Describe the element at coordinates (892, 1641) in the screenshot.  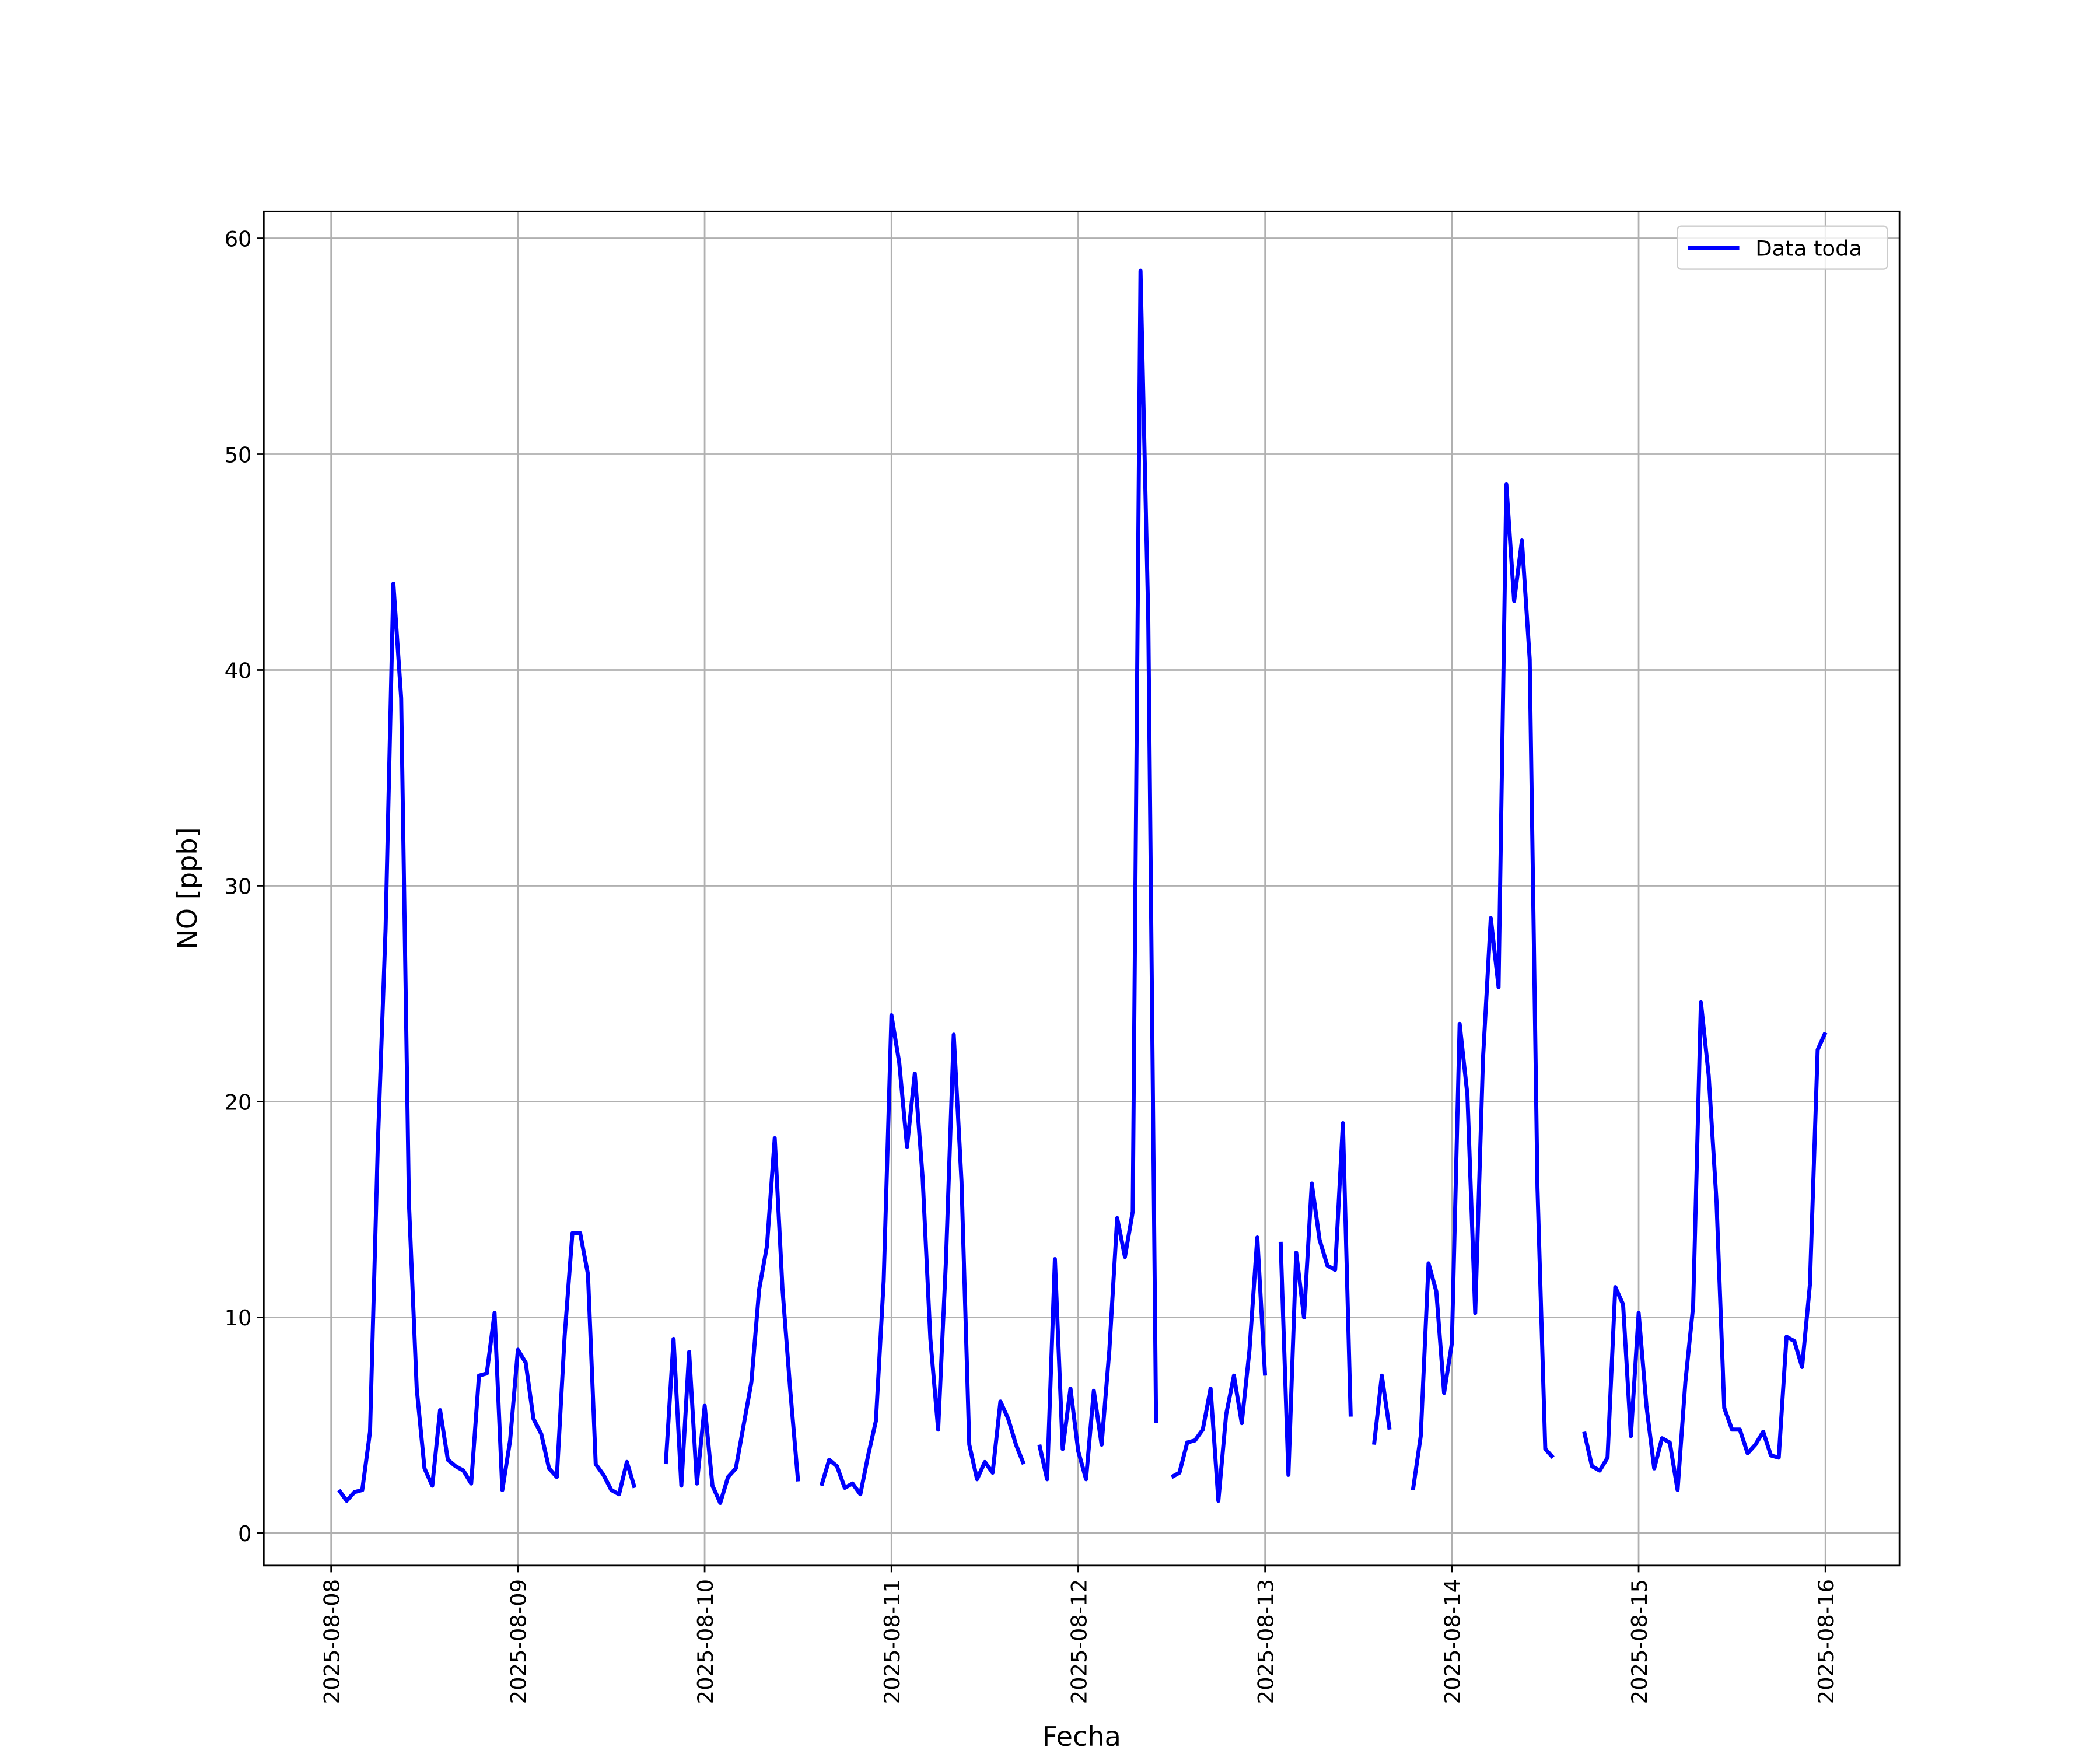
I see `x-tick-label: 2025-08-11` at that location.